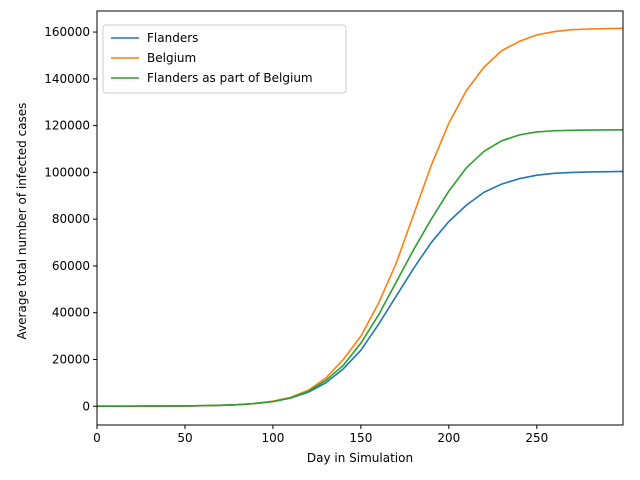  What do you see at coordinates (272, 438) in the screenshot?
I see `x-tick-label: 100` at bounding box center [272, 438].